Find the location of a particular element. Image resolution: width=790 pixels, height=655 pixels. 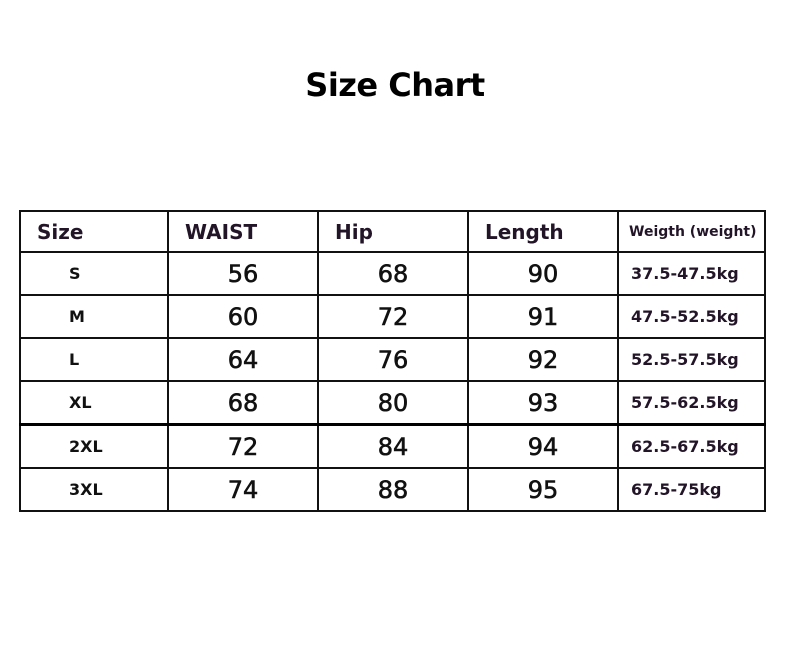

cell-hip: 68 is located at coordinates (393, 273).